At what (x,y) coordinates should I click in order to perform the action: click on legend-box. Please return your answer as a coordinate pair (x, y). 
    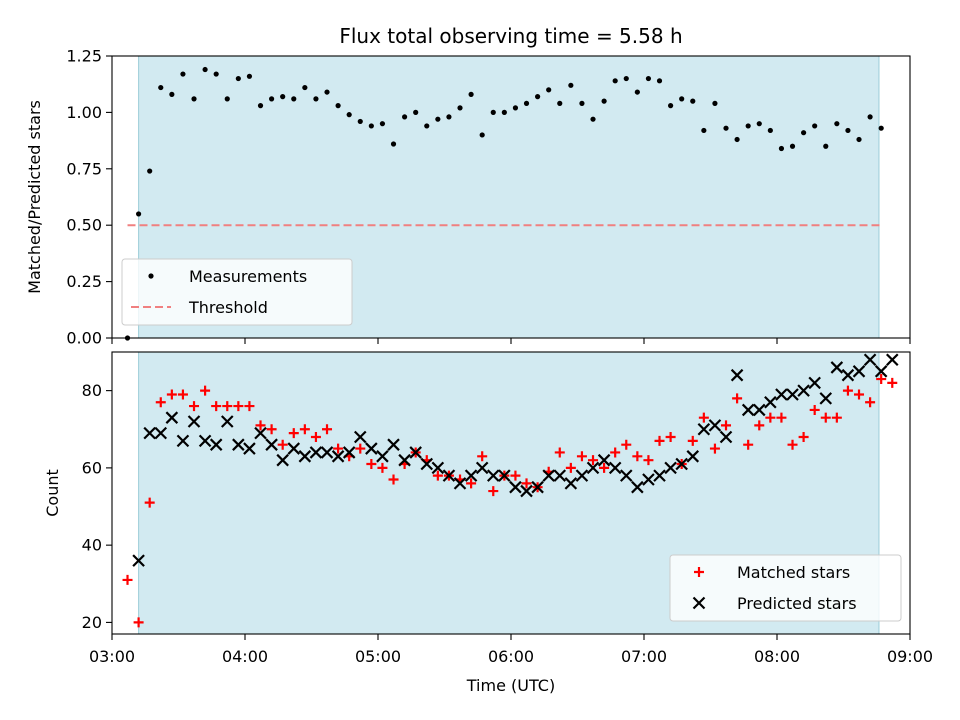
    Looking at the image, I should click on (237, 292).